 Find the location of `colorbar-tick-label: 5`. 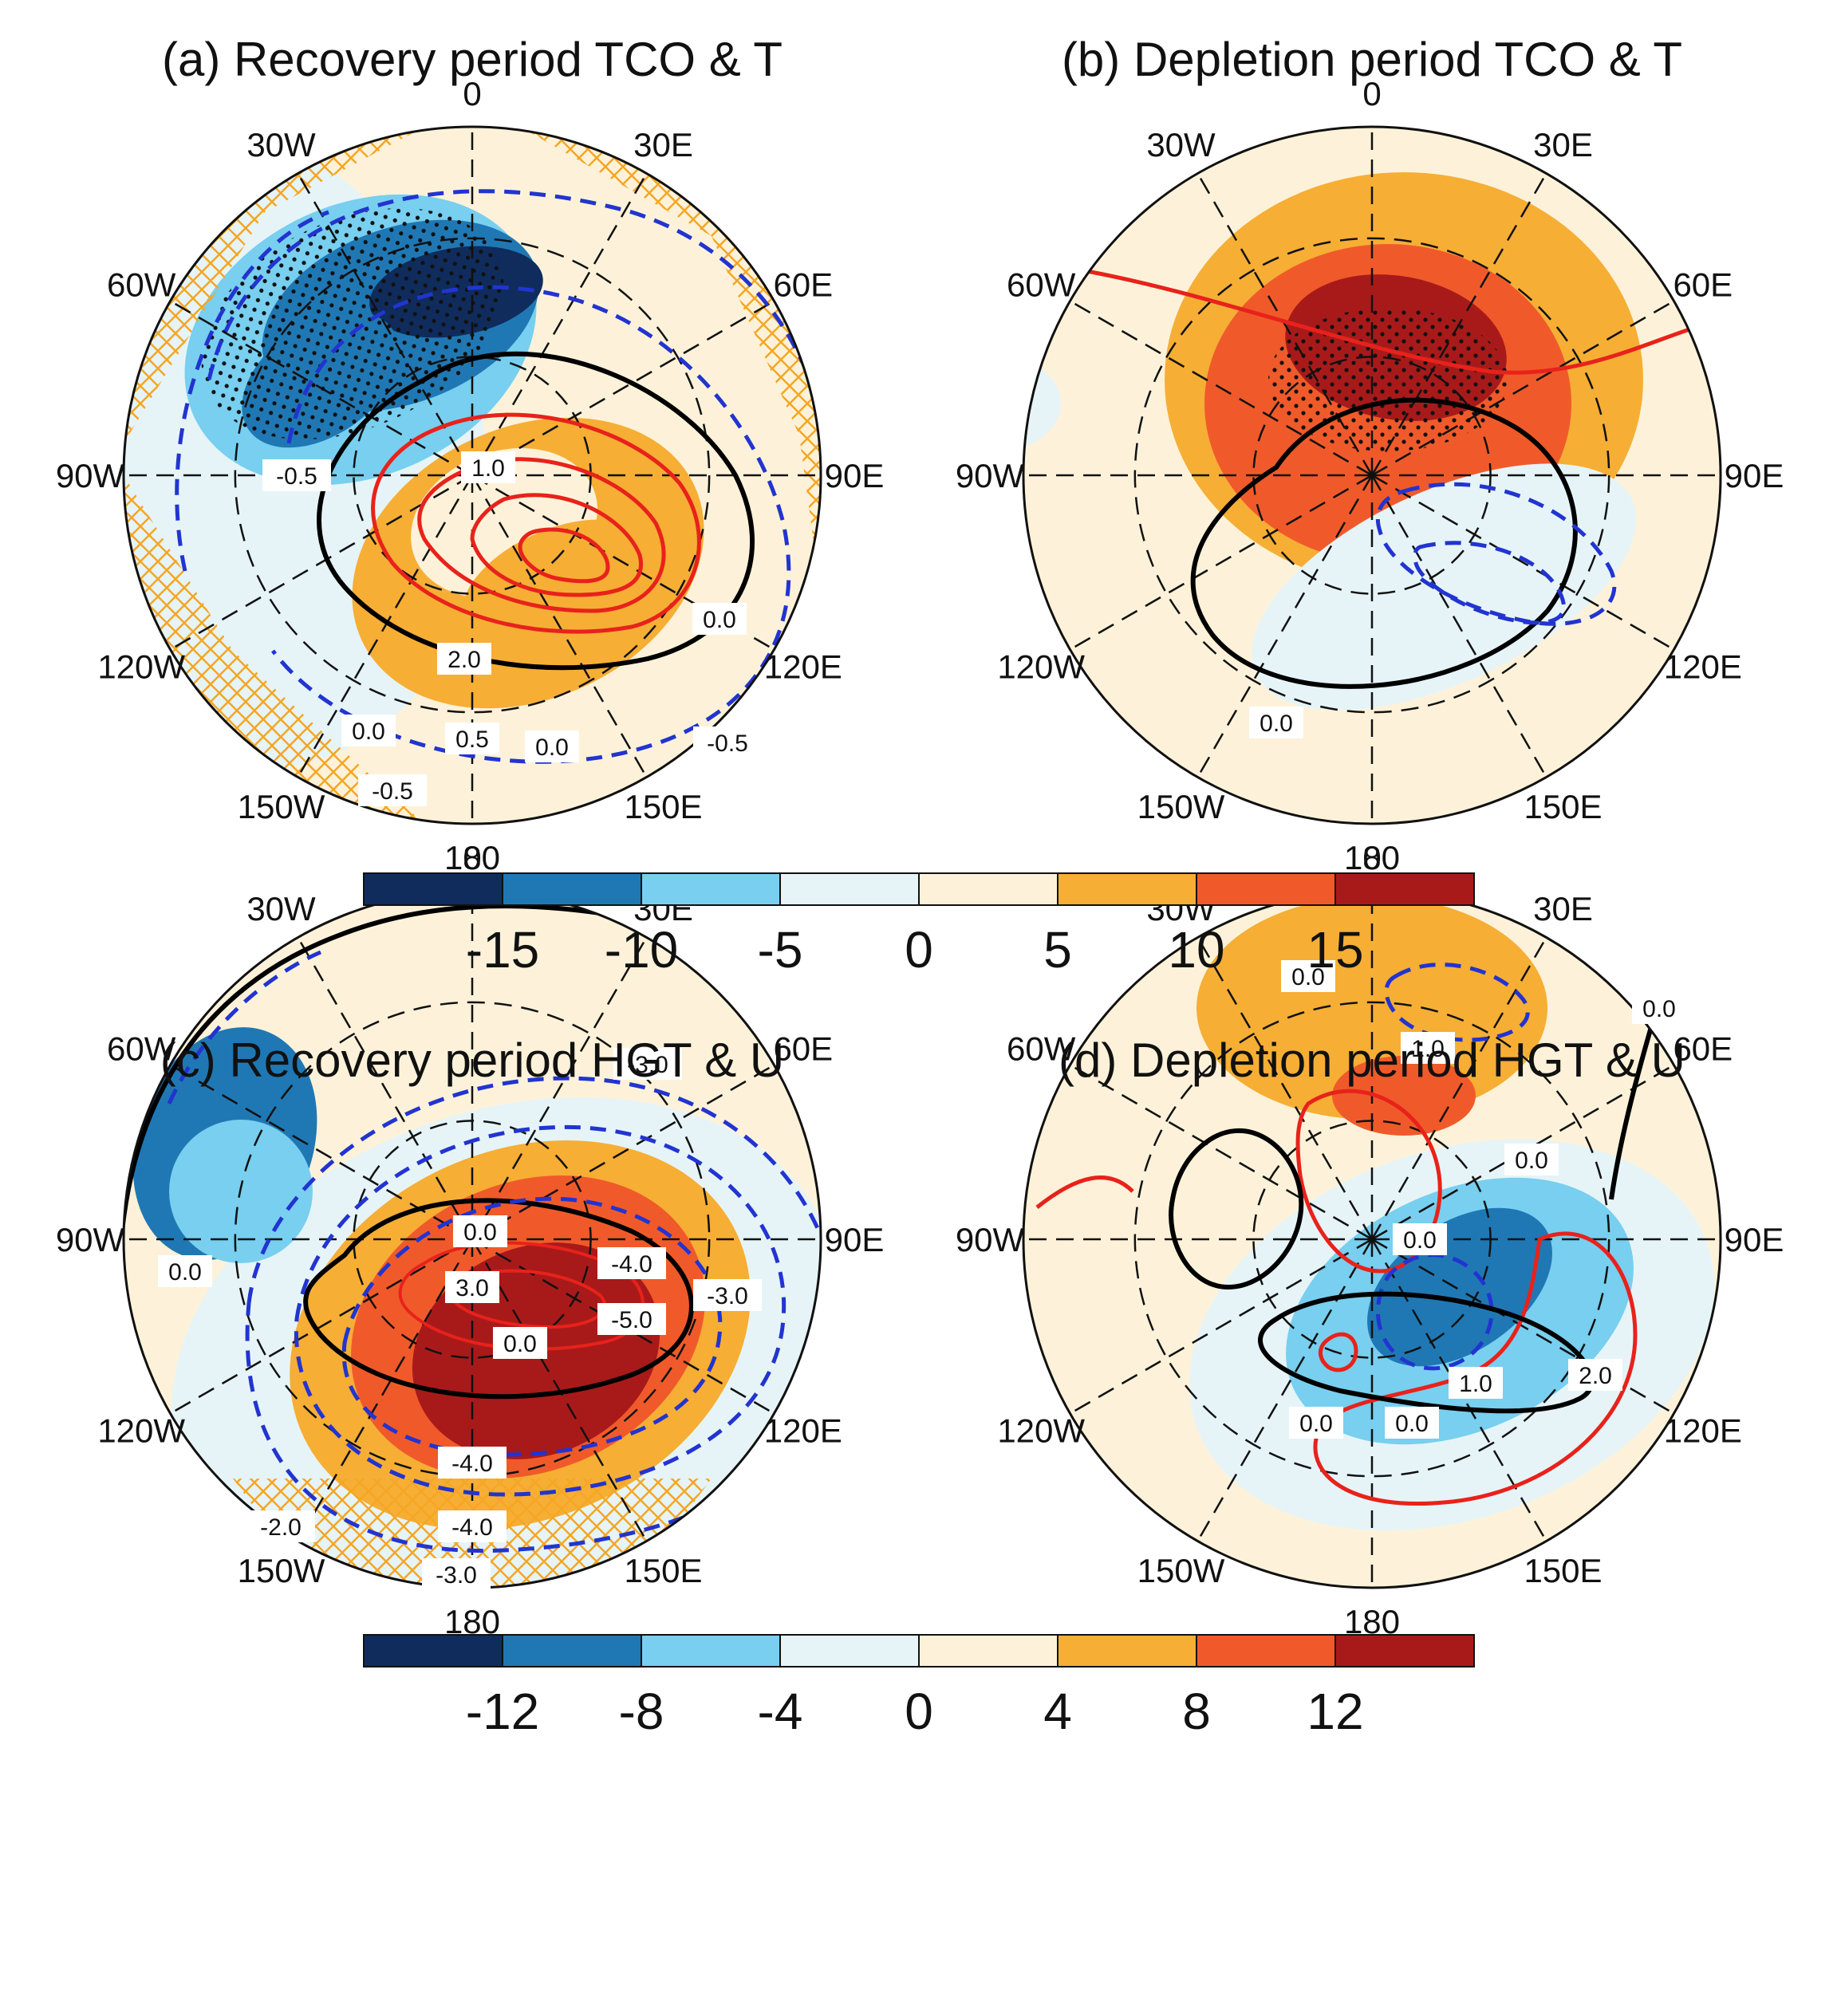

colorbar-tick-label: 5 is located at coordinates (1057, 949).